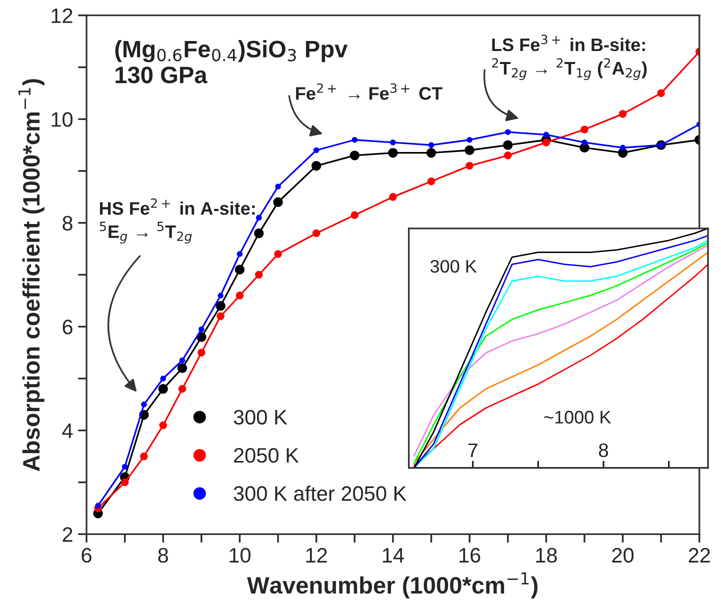  Describe the element at coordinates (62, 119) in the screenshot. I see `y-tick-label: 10` at that location.